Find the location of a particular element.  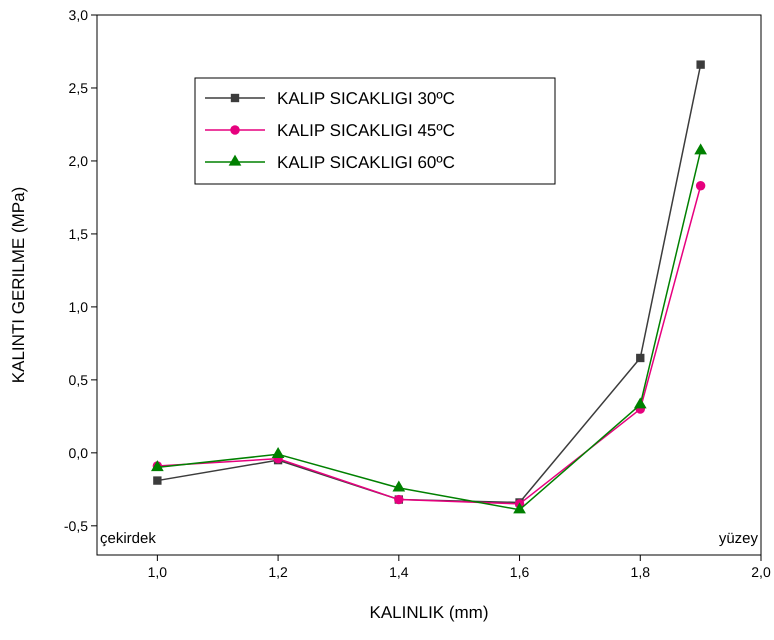

legend-label: KALIP SICAKLIGI 60ºC is located at coordinates (366, 162).